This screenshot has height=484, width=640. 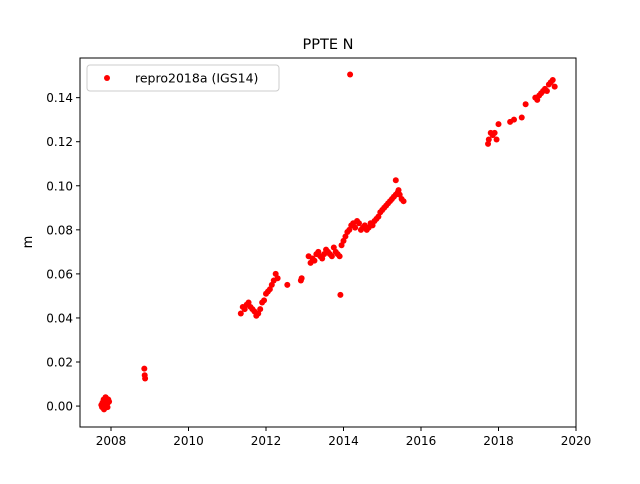 What do you see at coordinates (59, 407) in the screenshot?
I see `y-tick-label: 0.00` at bounding box center [59, 407].